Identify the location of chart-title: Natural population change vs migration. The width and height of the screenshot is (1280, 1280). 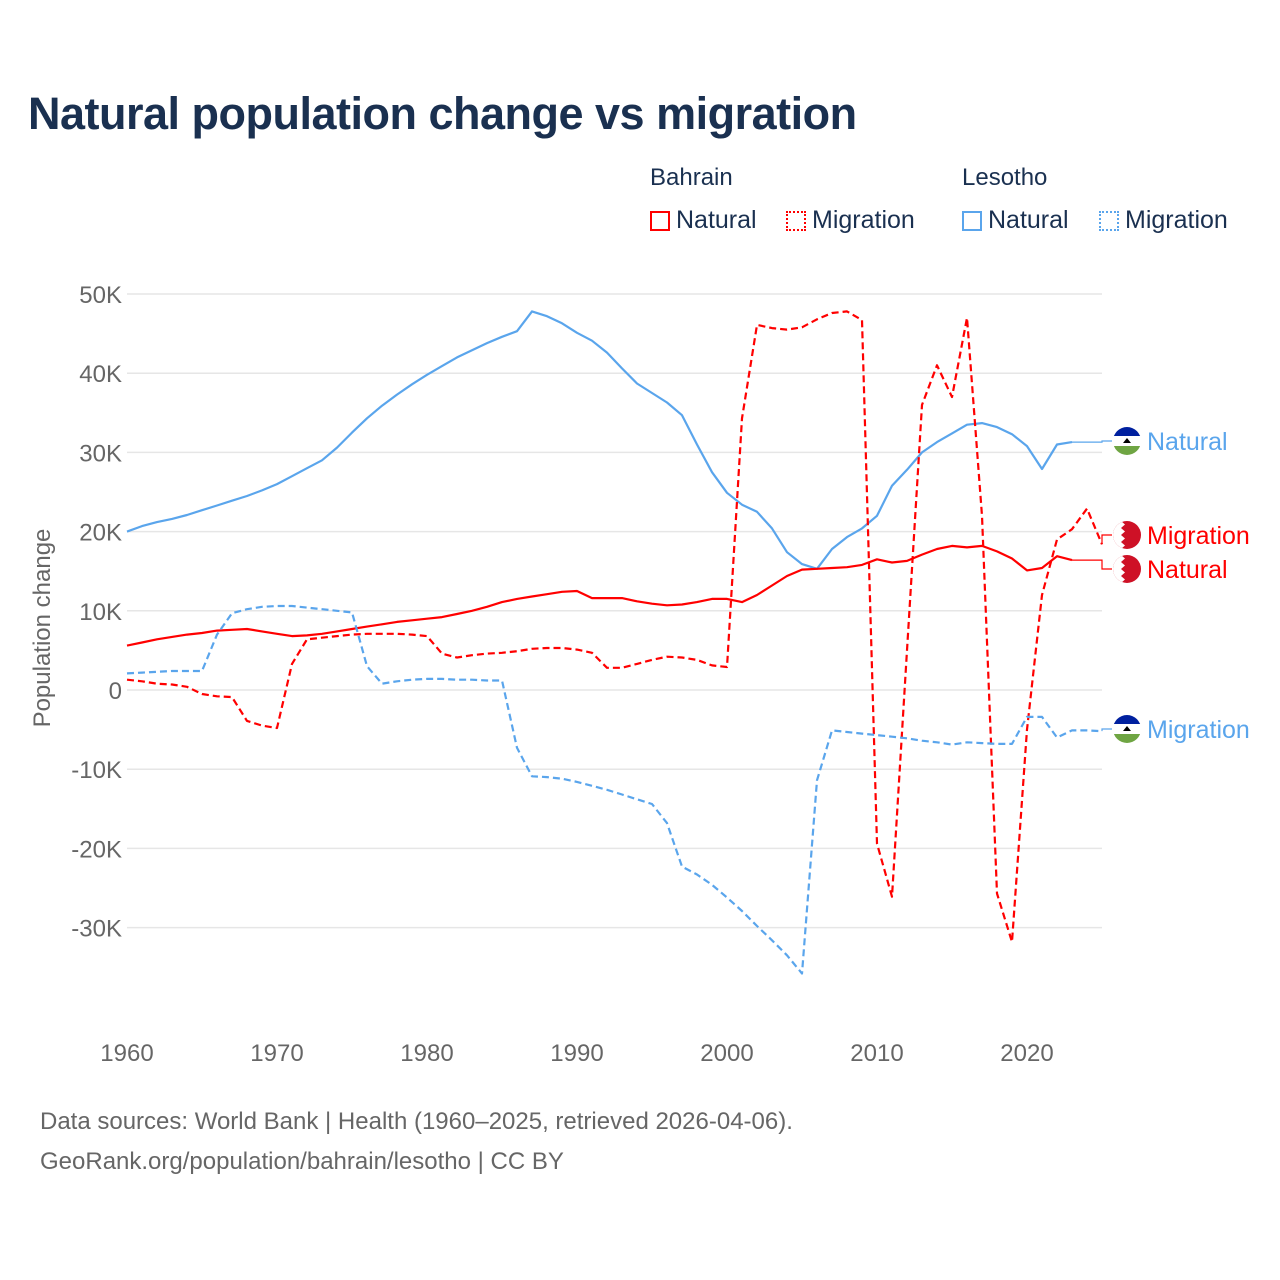
(442, 113).